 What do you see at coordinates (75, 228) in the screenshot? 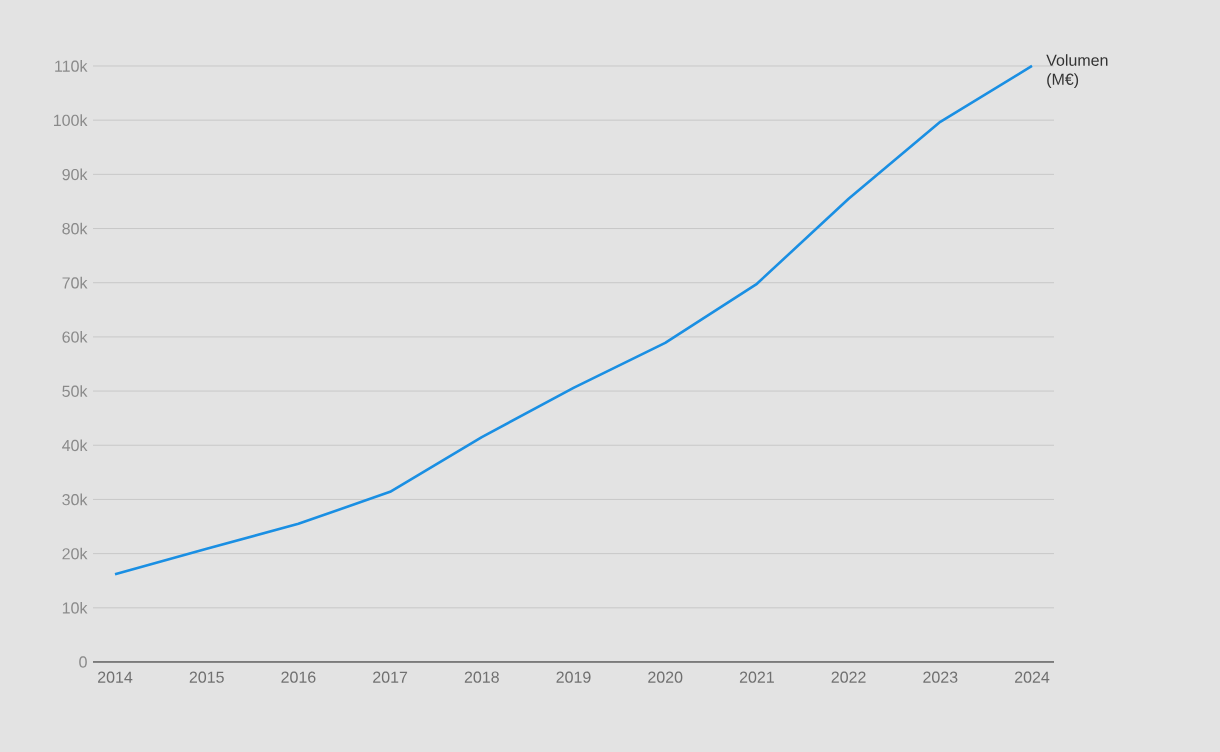
I see `y-tick-label: 80k` at bounding box center [75, 228].